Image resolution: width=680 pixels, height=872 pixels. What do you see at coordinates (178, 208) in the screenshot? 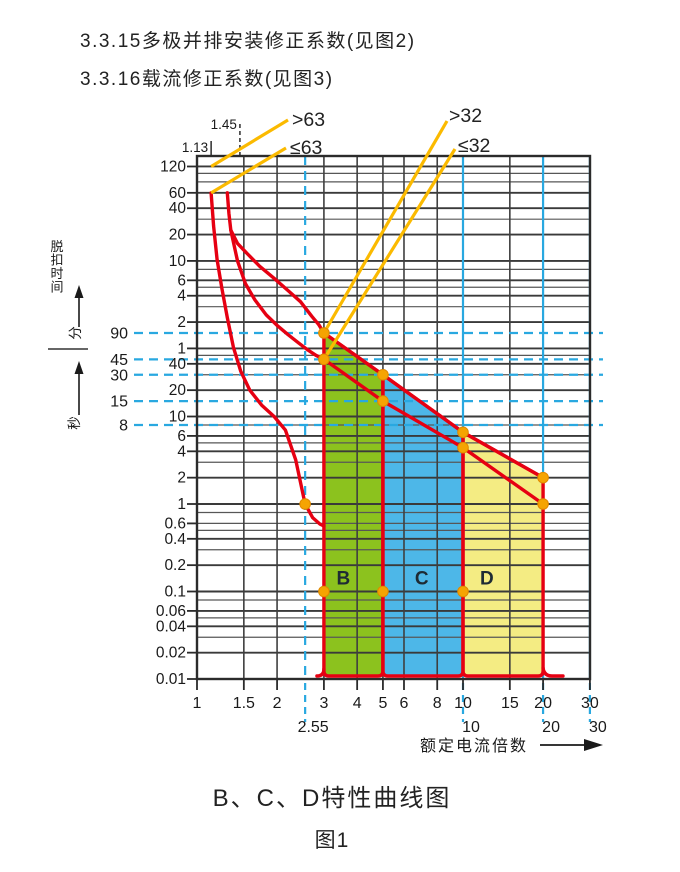
I see `y-tick-label-min: 40` at bounding box center [178, 208].